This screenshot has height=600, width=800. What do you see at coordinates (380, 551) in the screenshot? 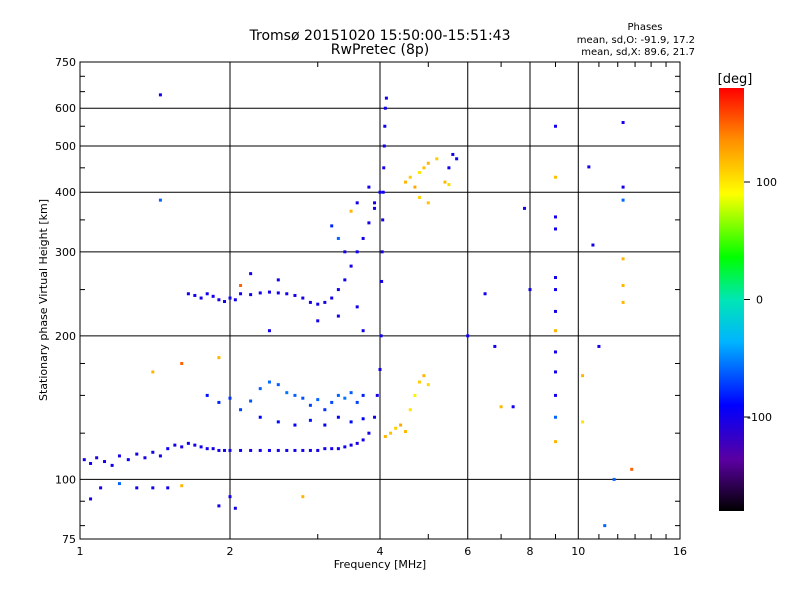
I see `x-tick-label: 4` at bounding box center [380, 551].